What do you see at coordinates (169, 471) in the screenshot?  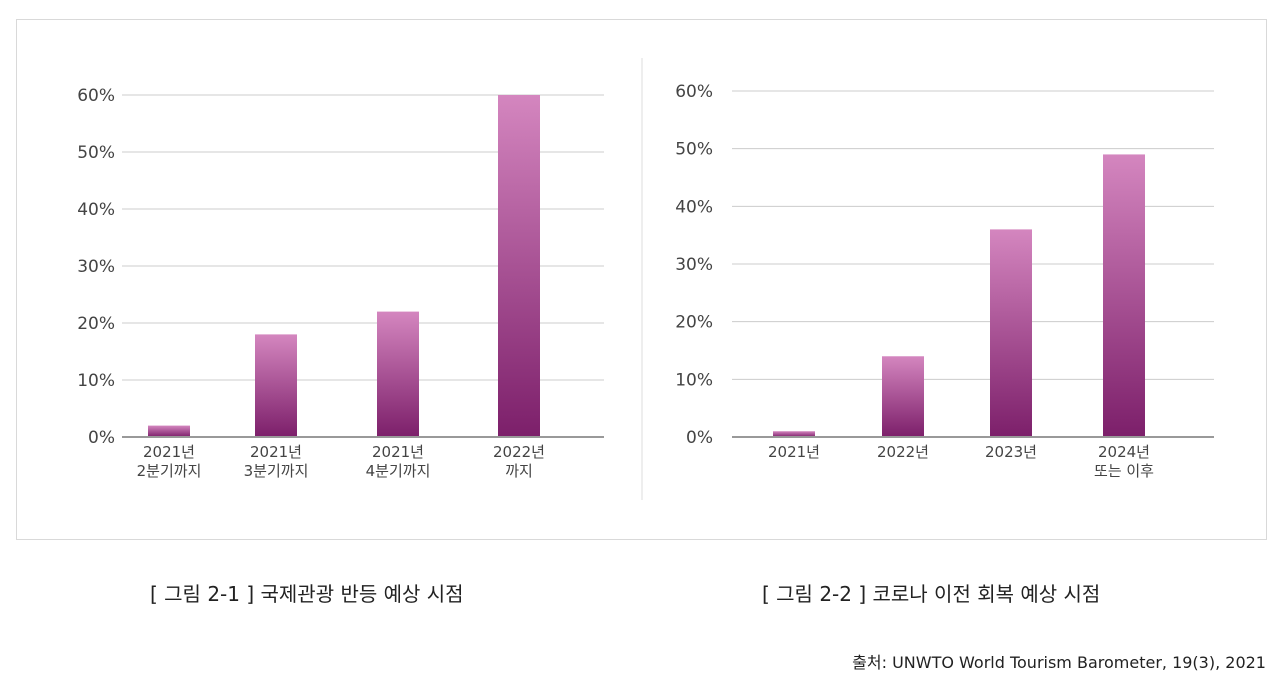 I see `x-tick-label: 2분기까지` at bounding box center [169, 471].